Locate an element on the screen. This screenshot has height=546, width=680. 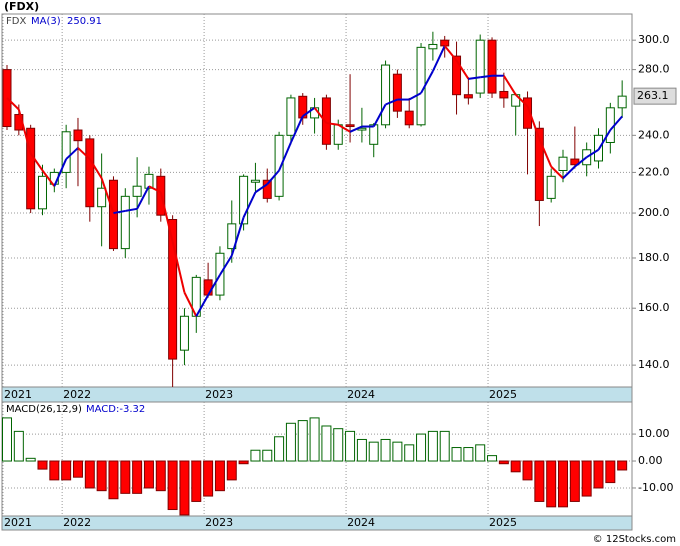
x-axis-band is located at coordinates (317, 394).